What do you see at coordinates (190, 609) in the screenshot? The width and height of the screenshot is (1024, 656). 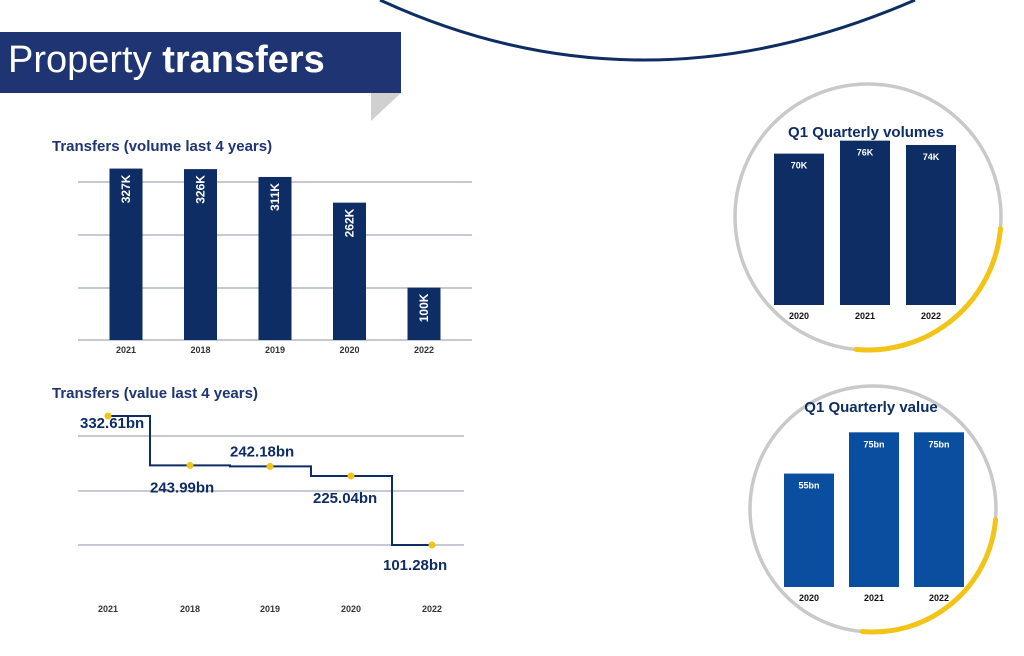 I see `value-x-tick: 2018` at bounding box center [190, 609].